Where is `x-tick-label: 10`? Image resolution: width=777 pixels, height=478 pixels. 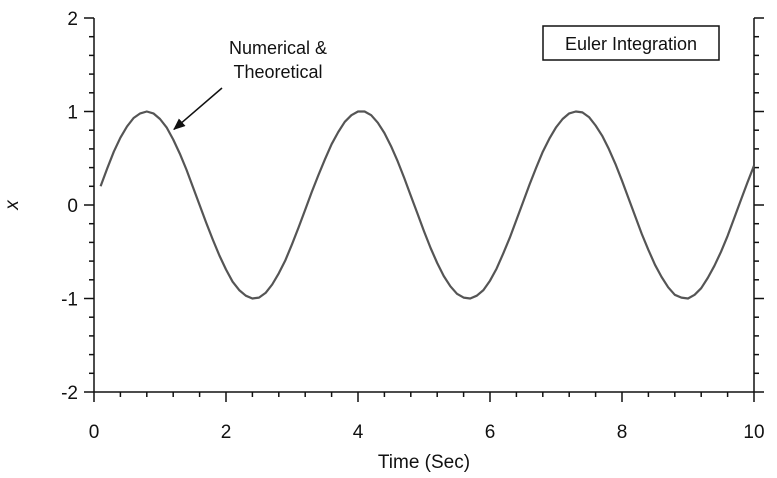
x-tick-label: 10 is located at coordinates (753, 432).